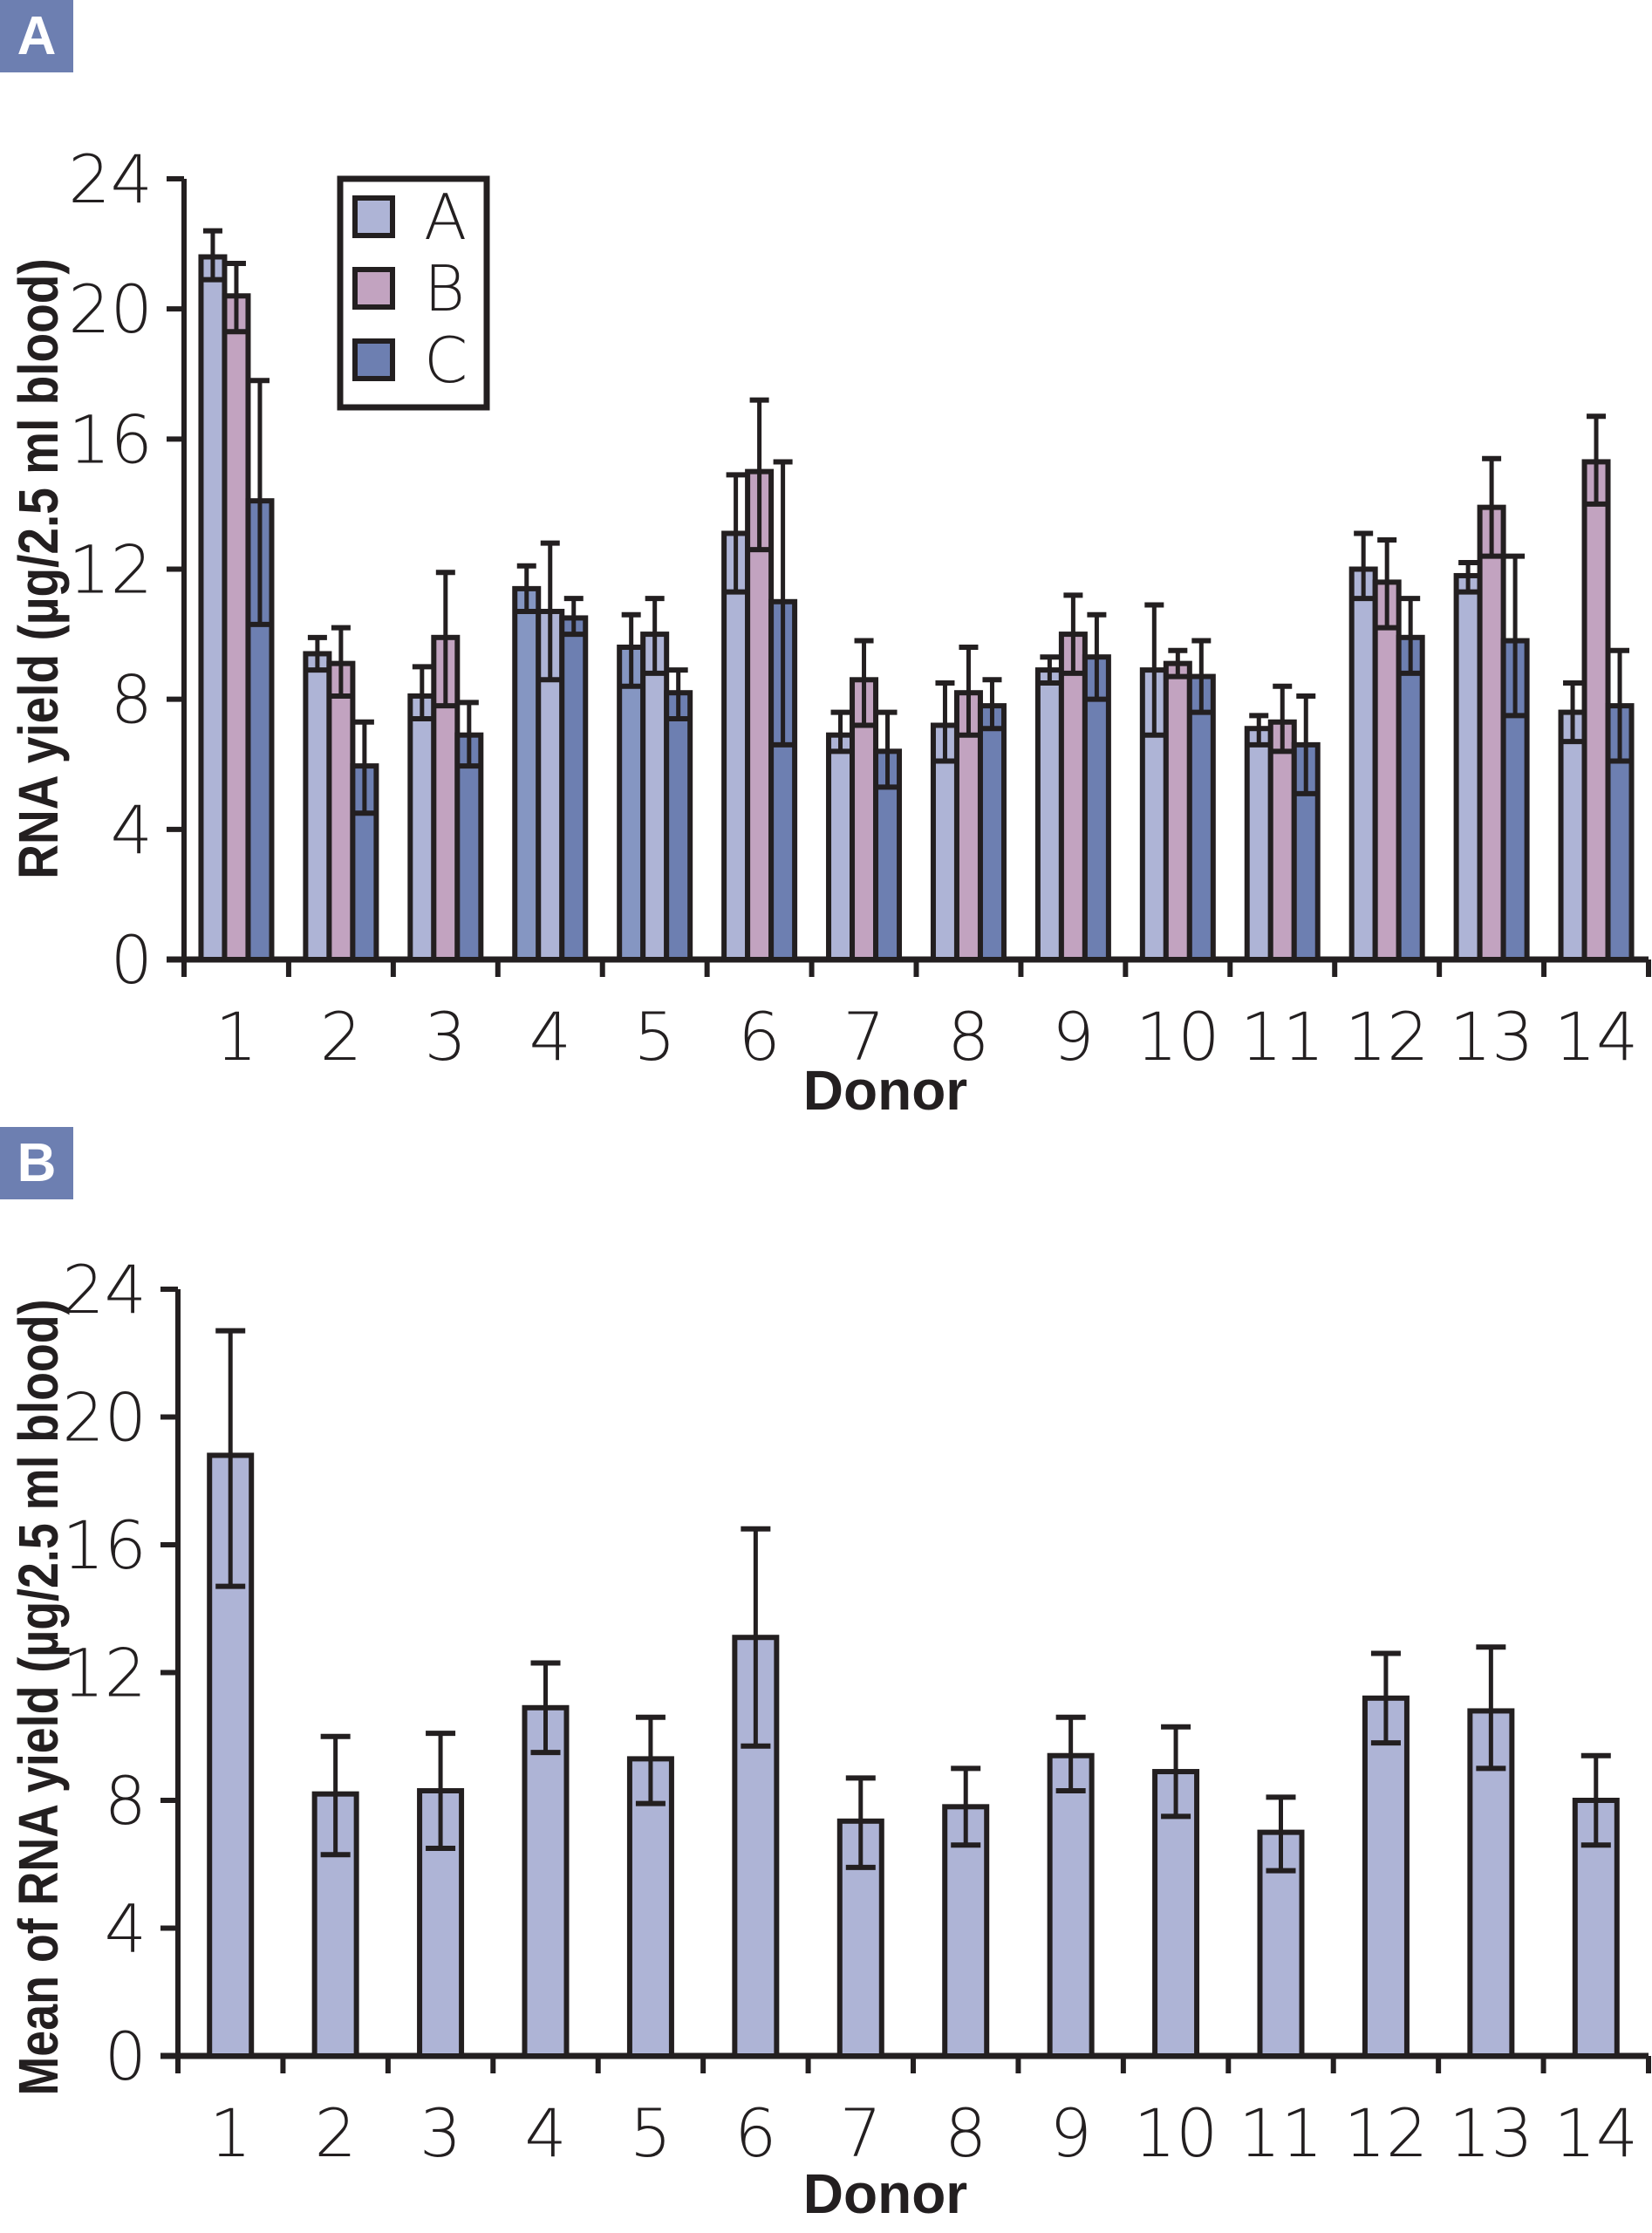  What do you see at coordinates (373, 288) in the screenshot?
I see `legend-swatch-b` at bounding box center [373, 288].